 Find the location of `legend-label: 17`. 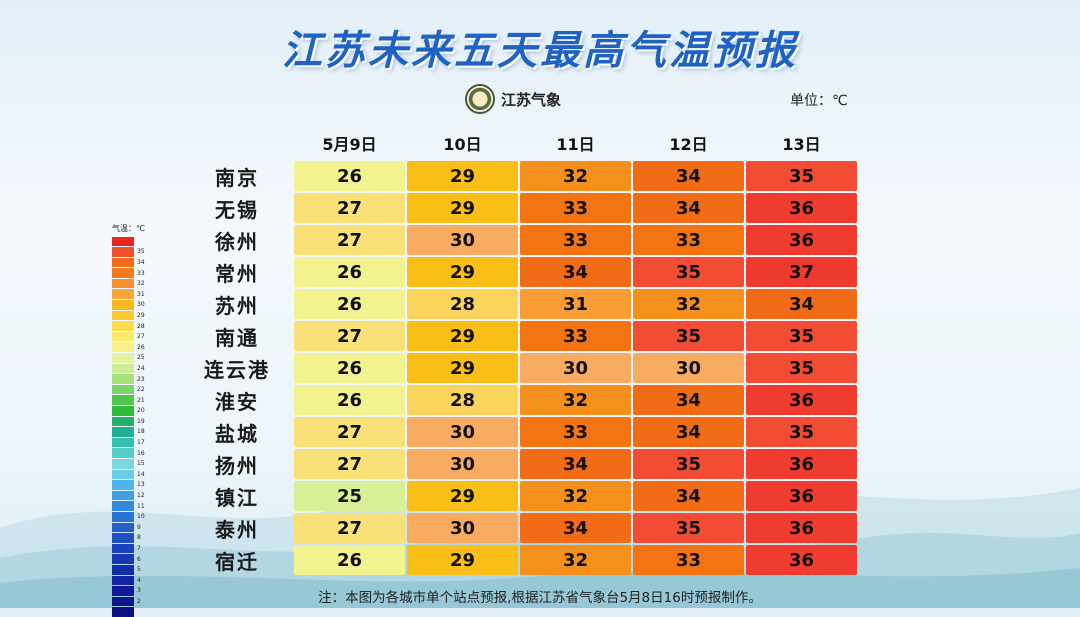

legend-label: 17 is located at coordinates (141, 443).